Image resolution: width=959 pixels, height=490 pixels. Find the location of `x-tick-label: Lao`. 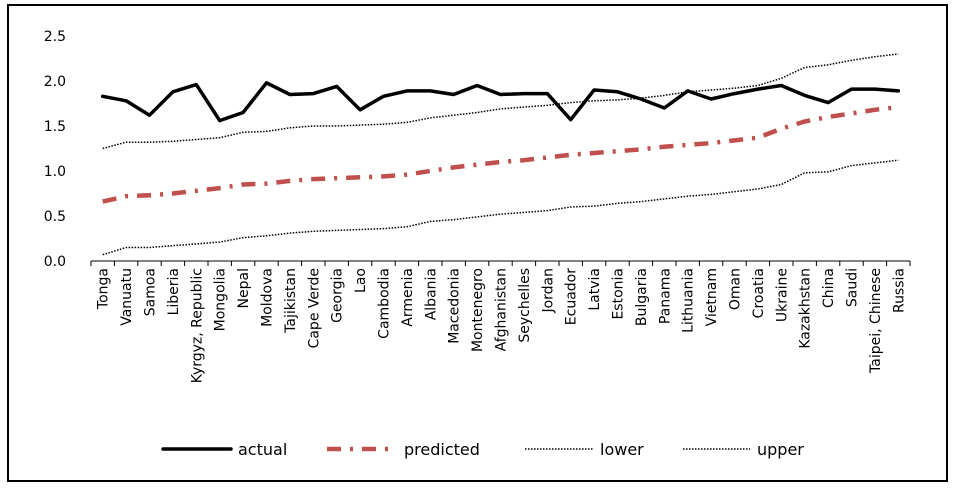

x-tick-label: Lao is located at coordinates (361, 280).